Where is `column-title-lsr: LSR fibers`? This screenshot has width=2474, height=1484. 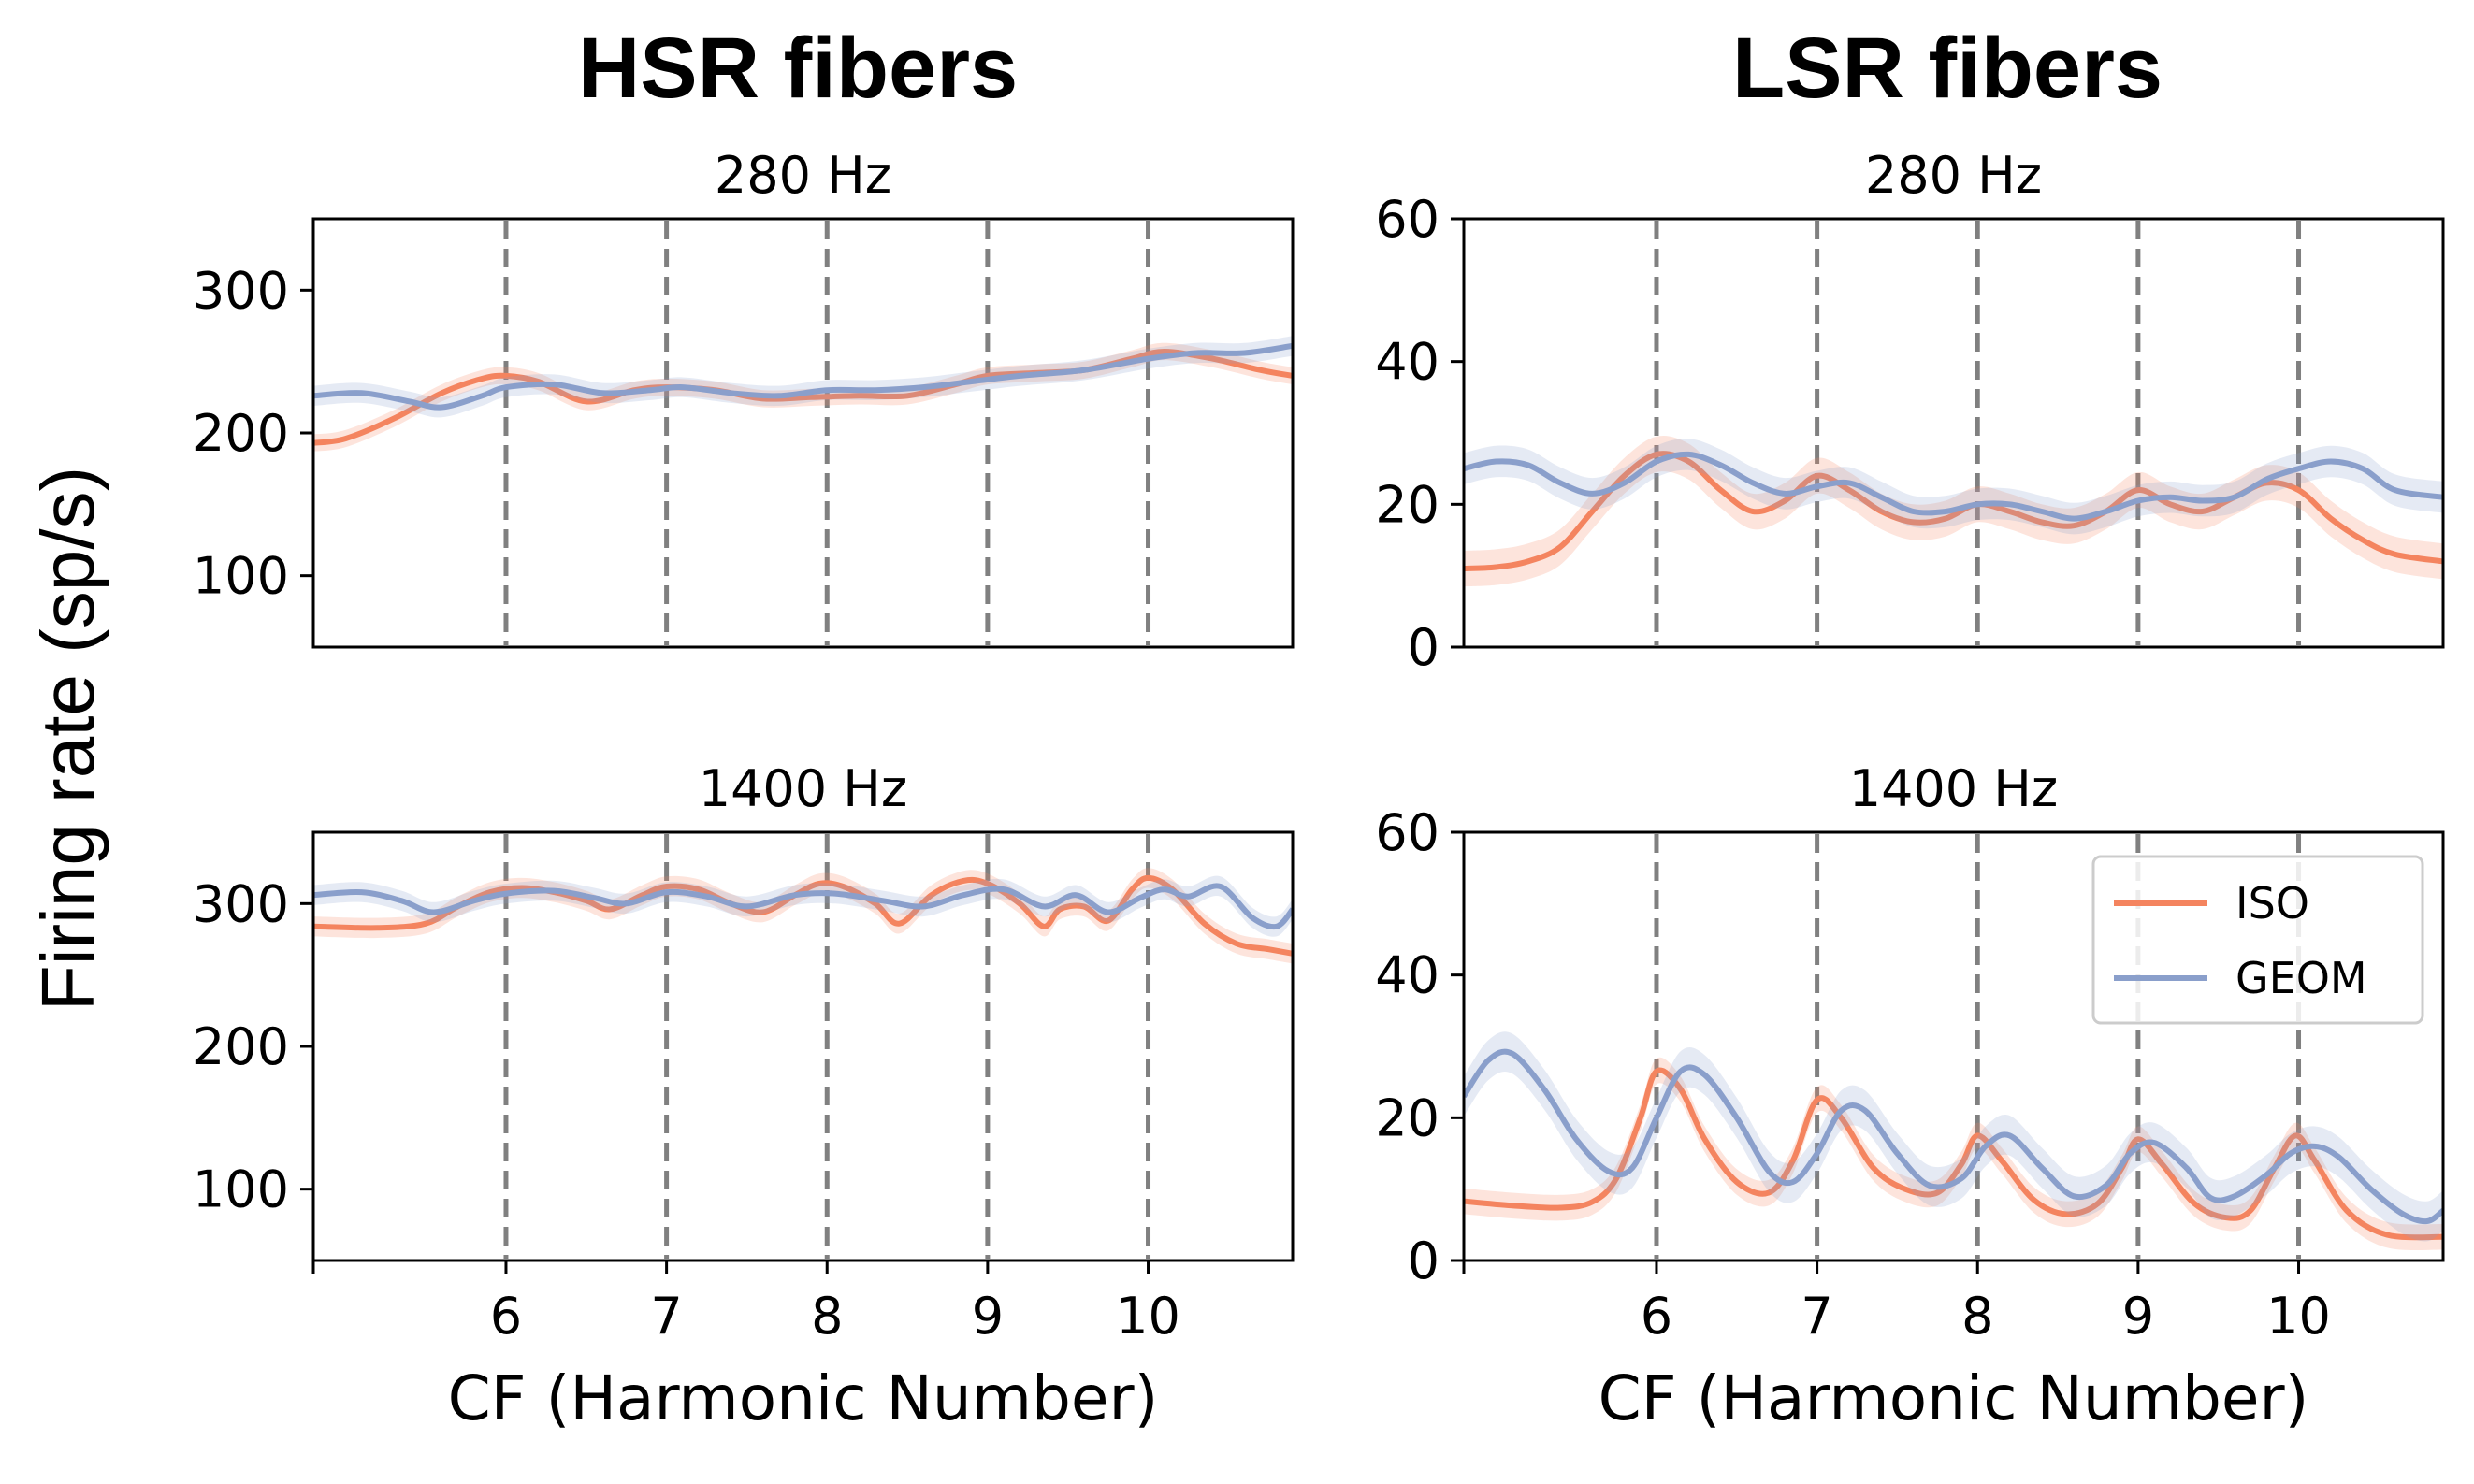 column-title-lsr: LSR fibers is located at coordinates (1947, 68).